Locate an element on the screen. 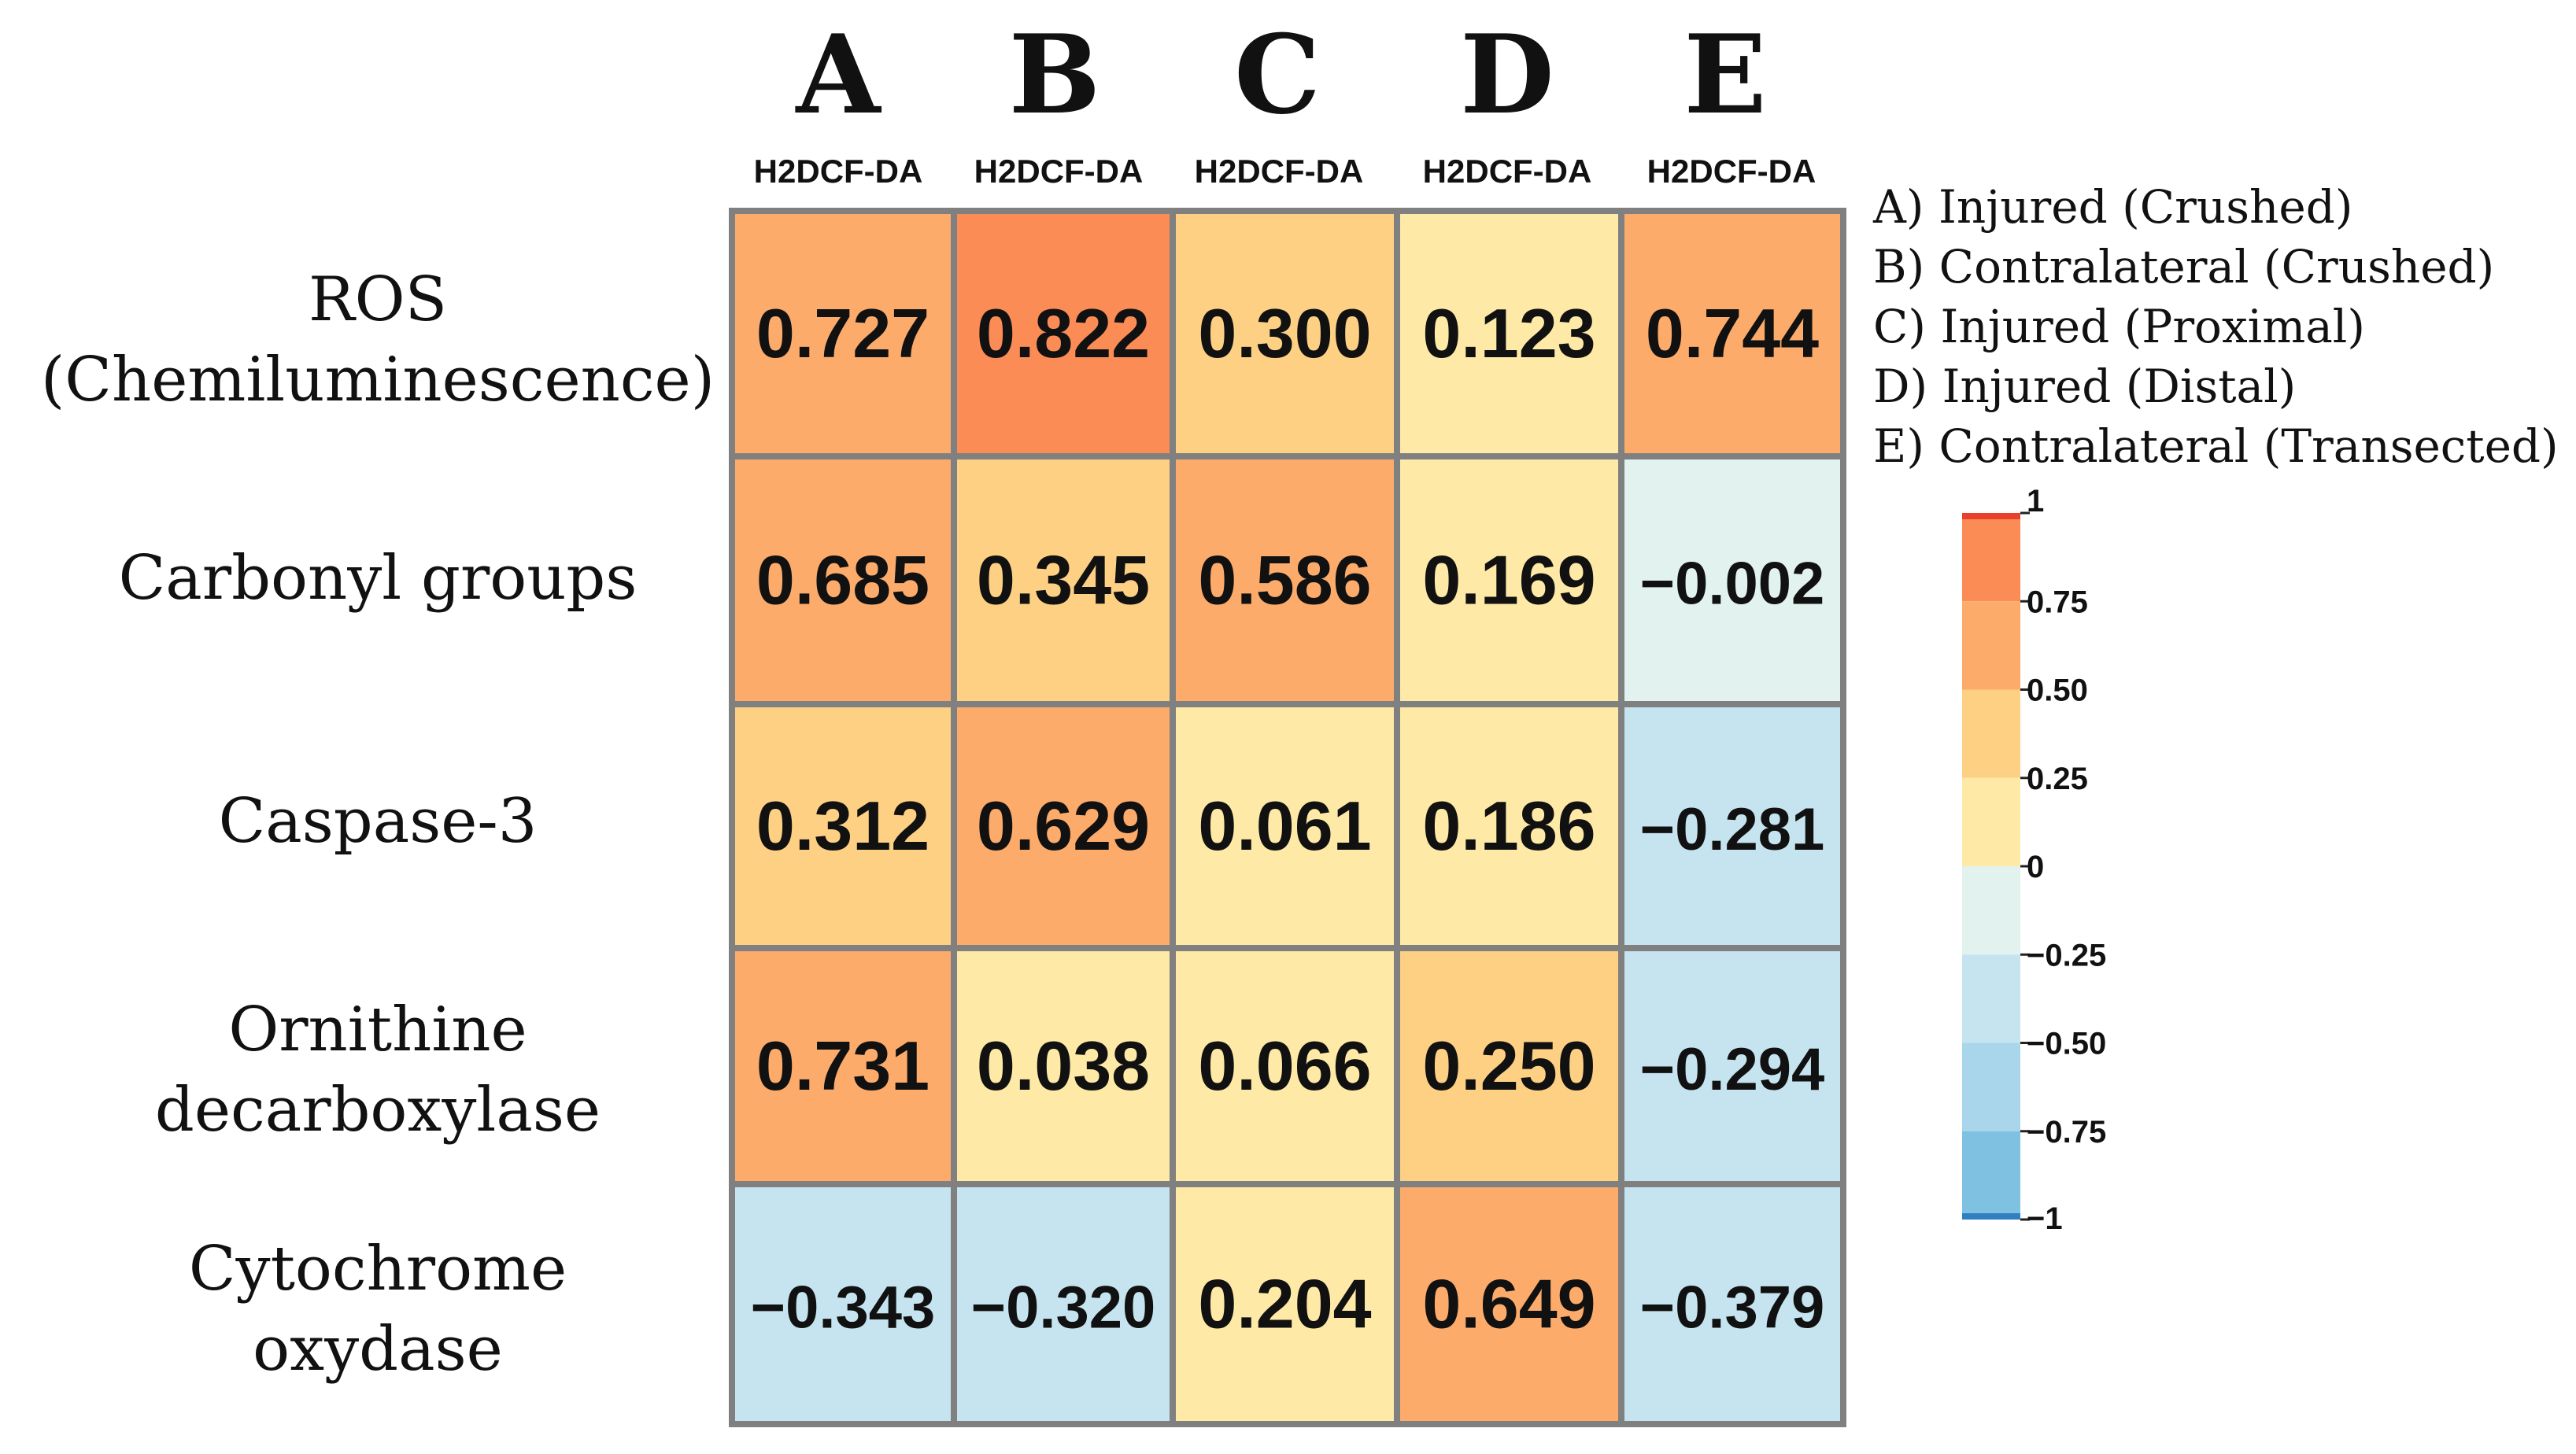 The height and width of the screenshot is (1454, 2576). column-sublabel-e: H2DCF-DA is located at coordinates (1731, 172).